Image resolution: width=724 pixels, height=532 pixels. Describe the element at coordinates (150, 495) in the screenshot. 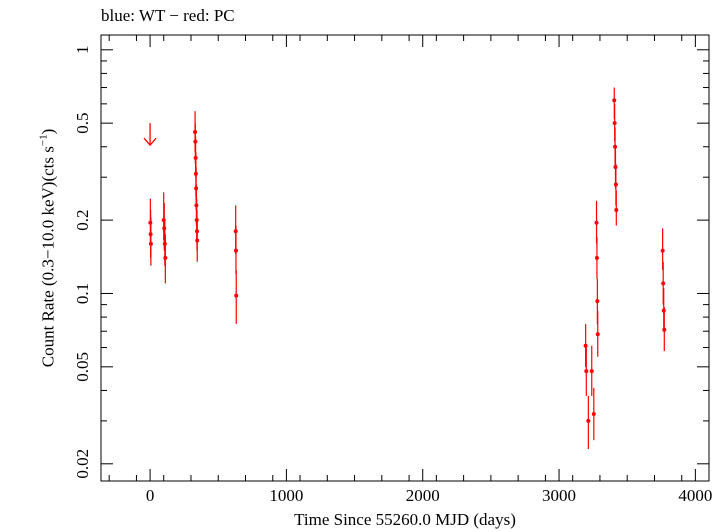

I see `x-tick-label: 0` at that location.